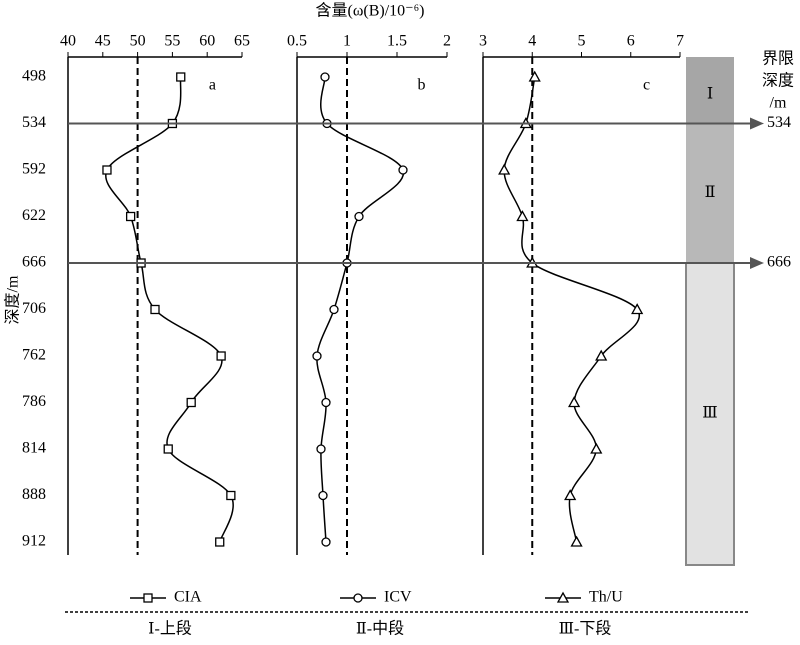 The height and width of the screenshot is (645, 800). I want to click on x-tick-label: 2, so click(447, 41).